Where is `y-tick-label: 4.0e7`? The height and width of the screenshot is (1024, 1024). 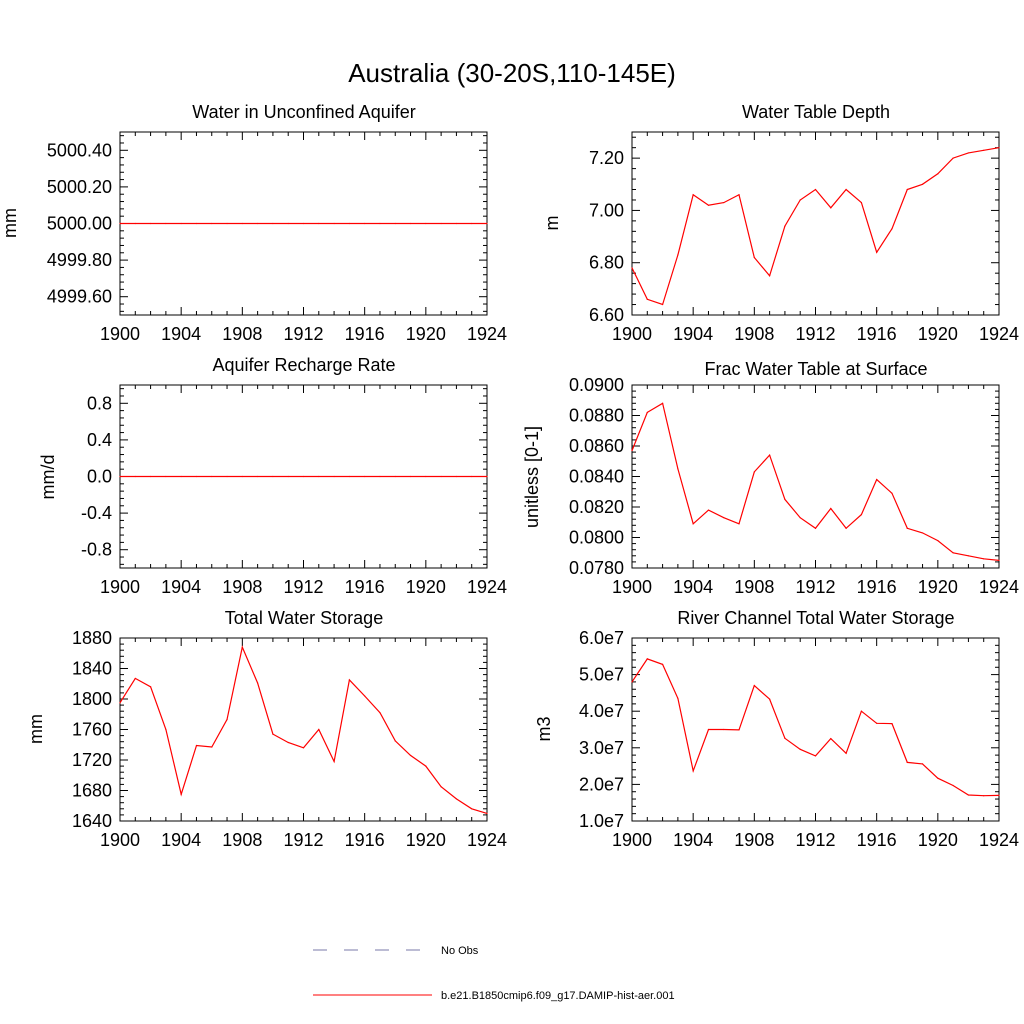 y-tick-label: 4.0e7 is located at coordinates (601, 711).